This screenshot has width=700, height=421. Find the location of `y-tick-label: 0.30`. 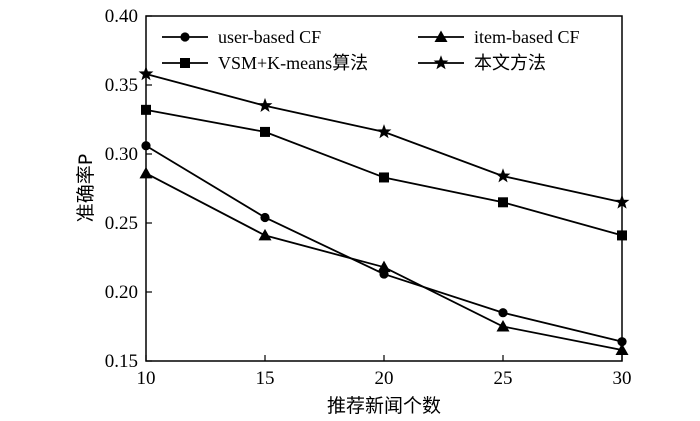

y-tick-label: 0.30 is located at coordinates (121, 154).